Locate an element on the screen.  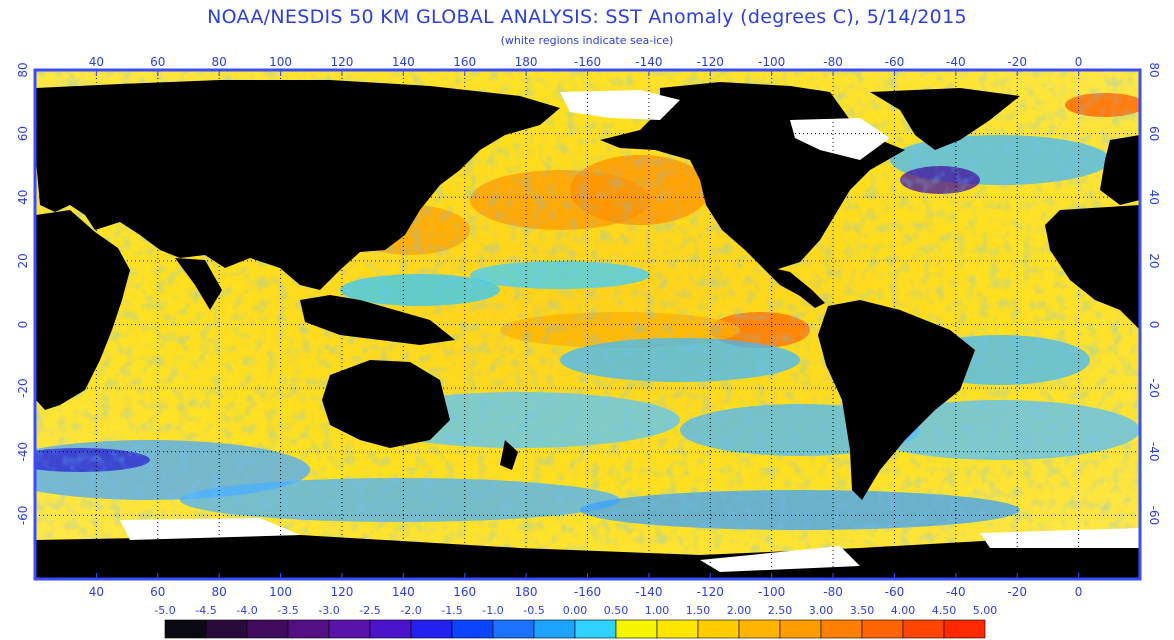
lon-tick-label-bottom: 80 is located at coordinates (219, 592).